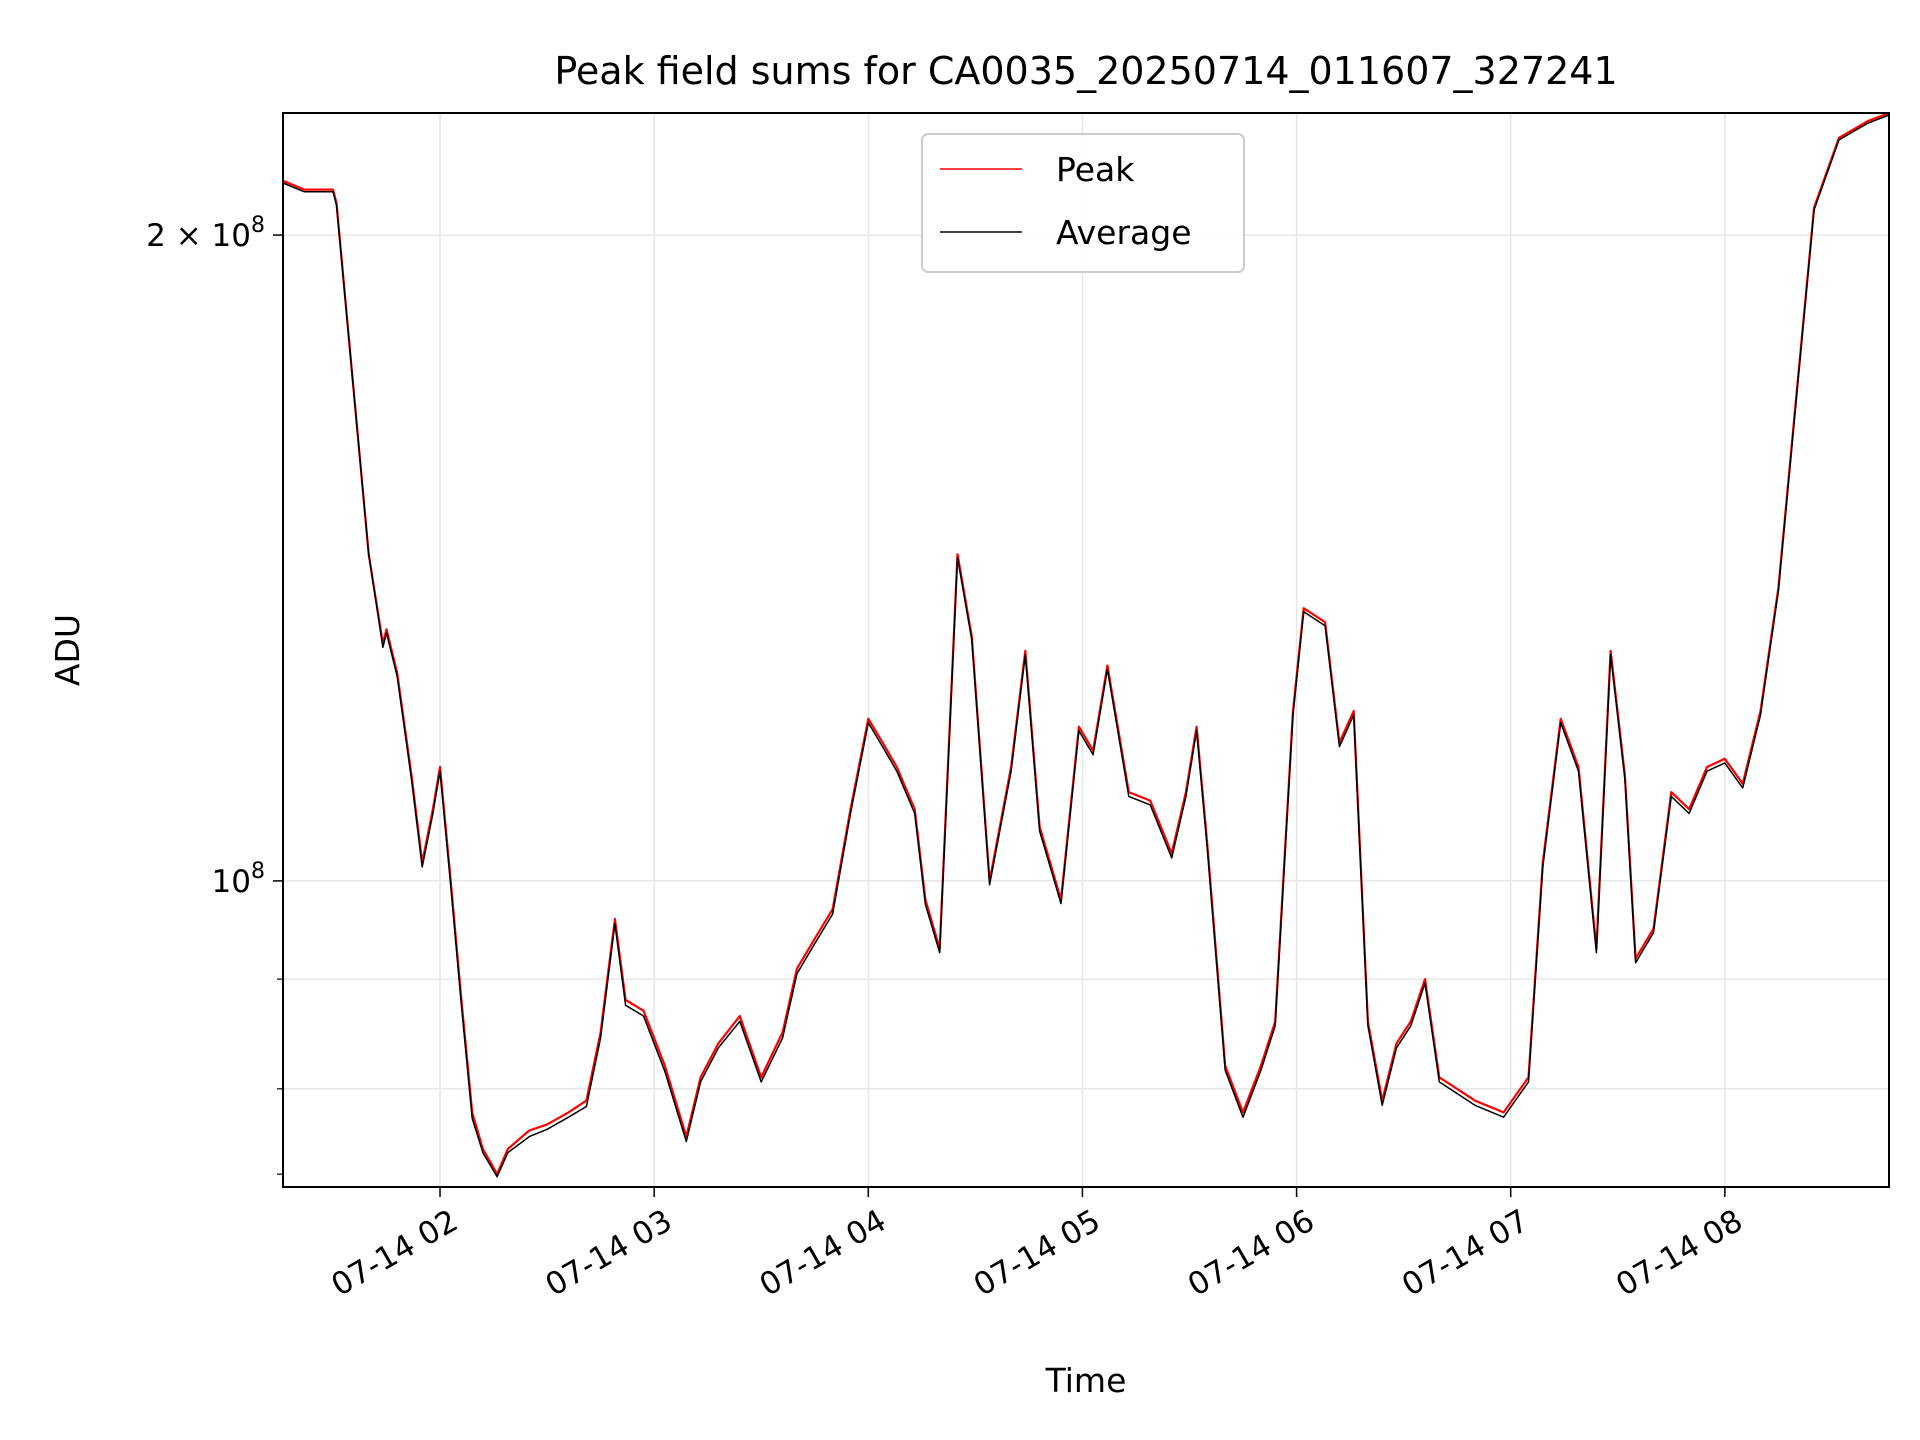 Image resolution: width=1920 pixels, height=1440 pixels. I want to click on y-tick-label-base: 10, so click(231, 882).